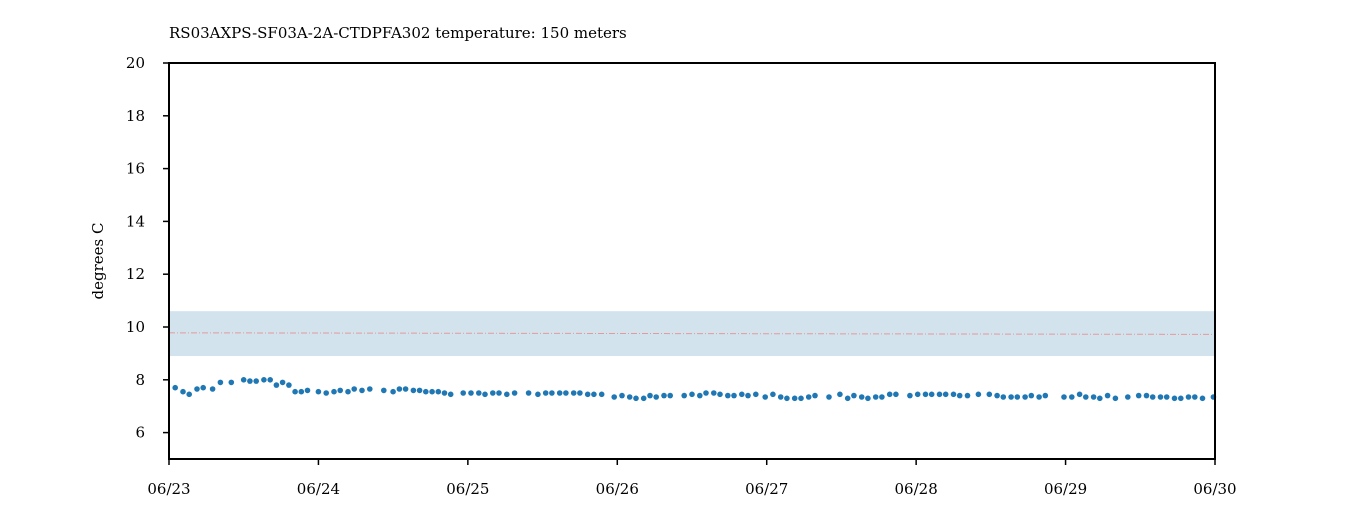 This screenshot has height=525, width=1350. What do you see at coordinates (98, 261) in the screenshot?
I see `y-axis-label: degrees C` at bounding box center [98, 261].